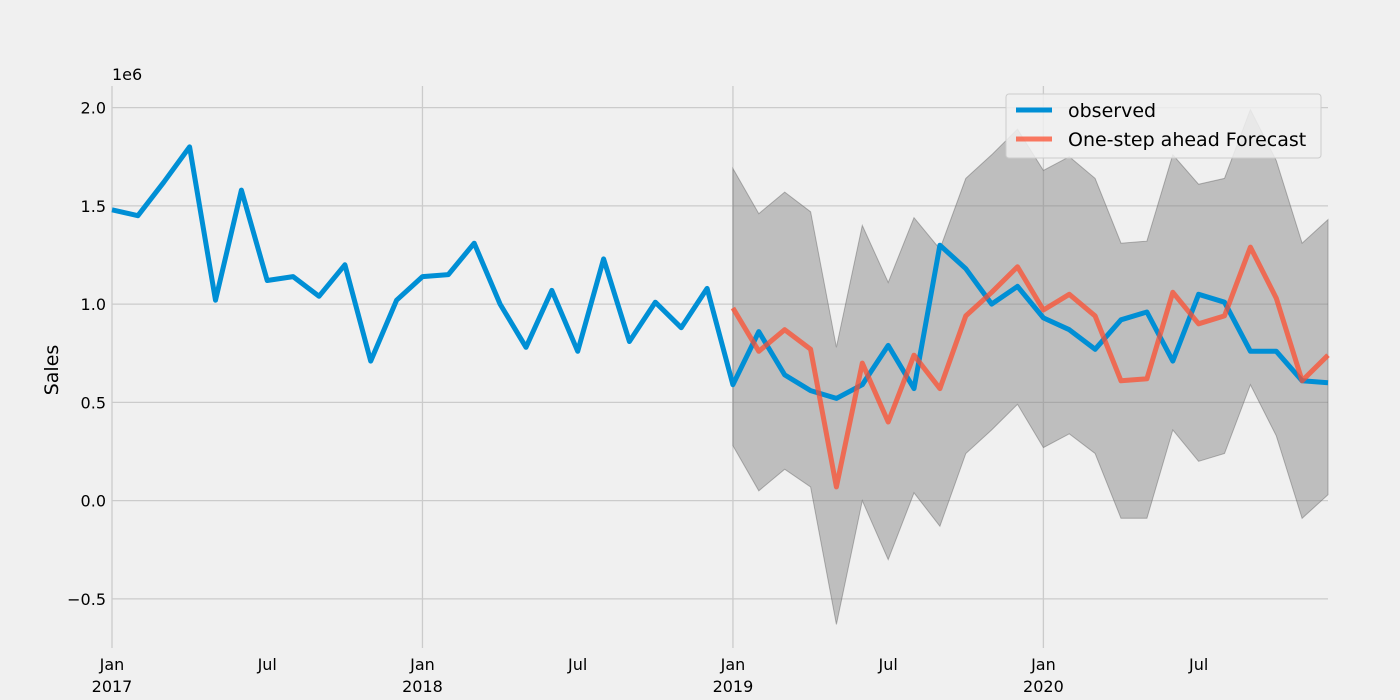 The width and height of the screenshot is (1400, 700). I want to click on y-tick-label: 1.5, so click(93, 206).